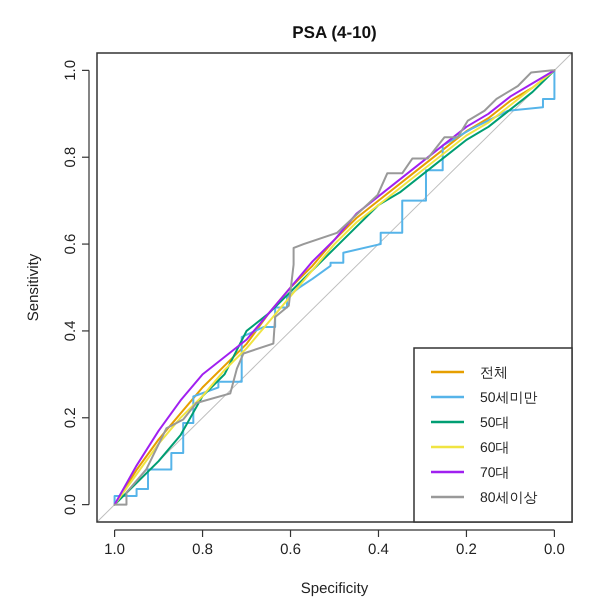  Describe the element at coordinates (115, 549) in the screenshot. I see `x-tick-label: 1.0` at that location.